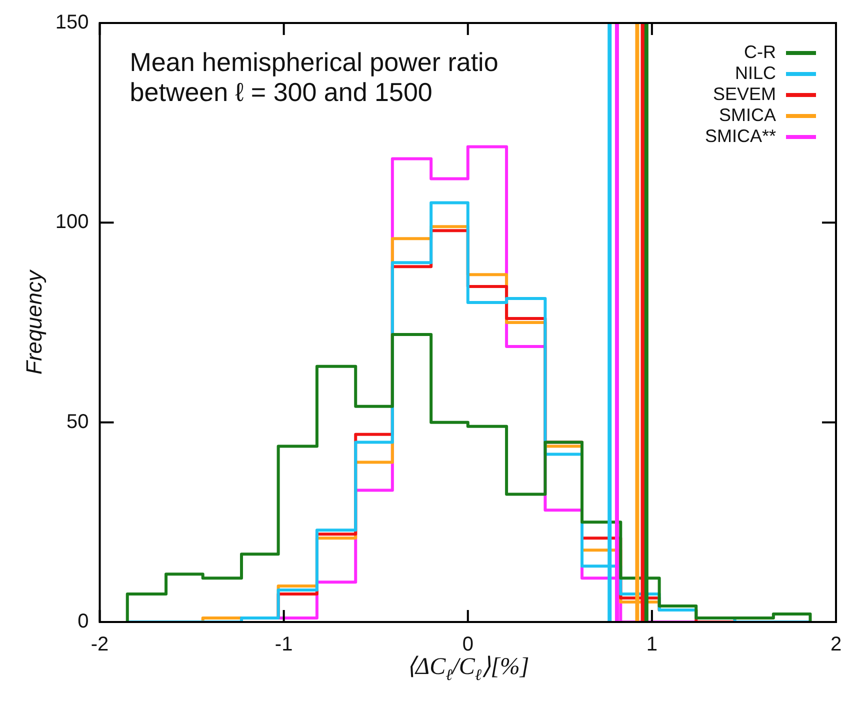 The width and height of the screenshot is (856, 719). What do you see at coordinates (314, 77) in the screenshot?
I see `text: Mean hemispherical power ratio between ℓ = 300 and 1500` at bounding box center [314, 77].